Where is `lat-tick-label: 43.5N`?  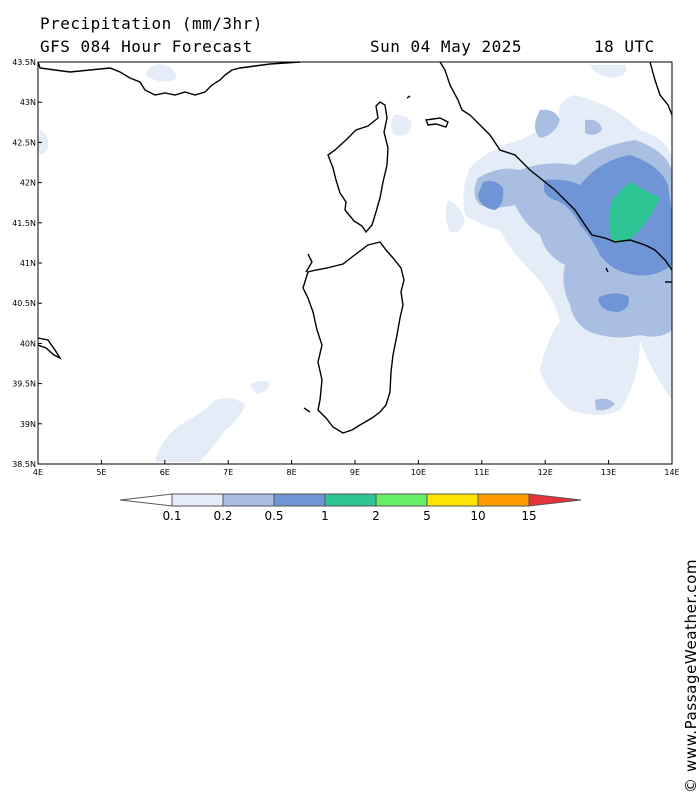
lat-tick-label: 43.5N is located at coordinates (24, 62).